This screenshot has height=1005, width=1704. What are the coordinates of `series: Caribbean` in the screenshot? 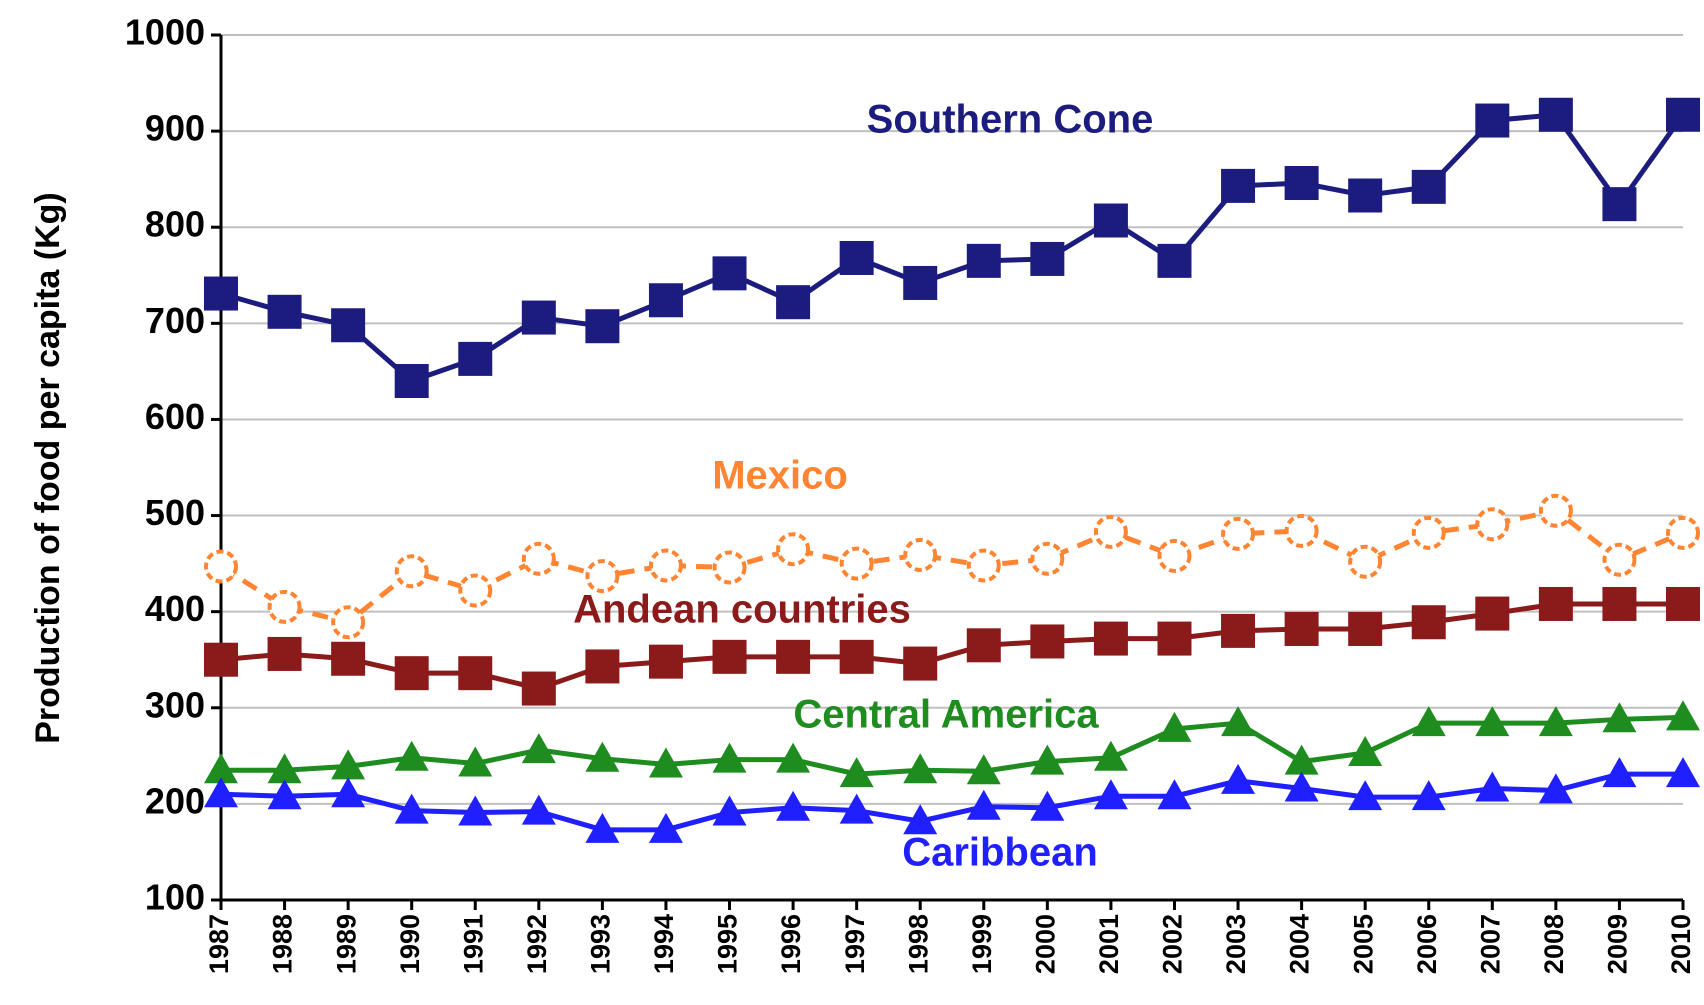 It's located at (952, 816).